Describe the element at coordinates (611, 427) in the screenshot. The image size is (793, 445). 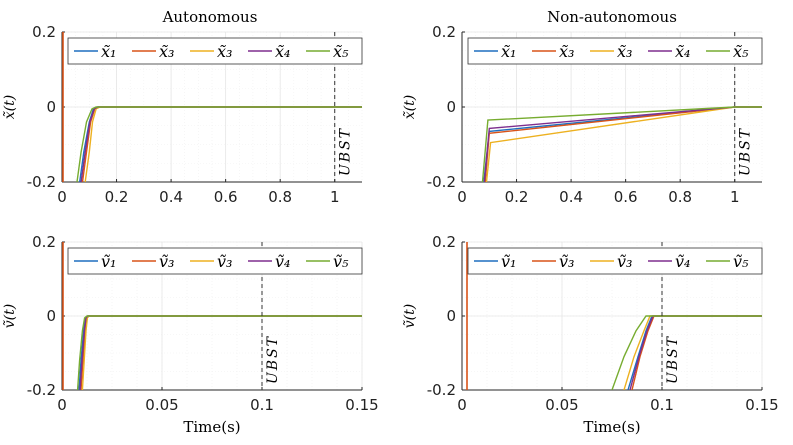
I see `xlabel-right: Time(s)` at that location.